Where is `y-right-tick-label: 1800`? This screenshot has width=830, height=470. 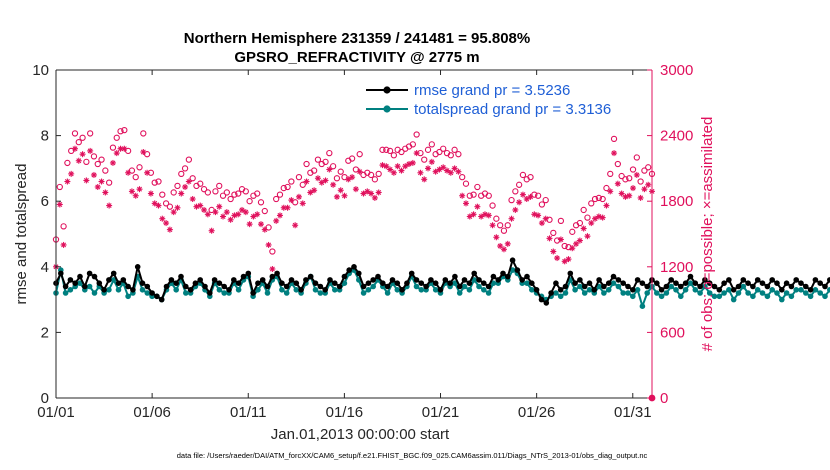 y-right-tick-label: 1800 is located at coordinates (676, 201).